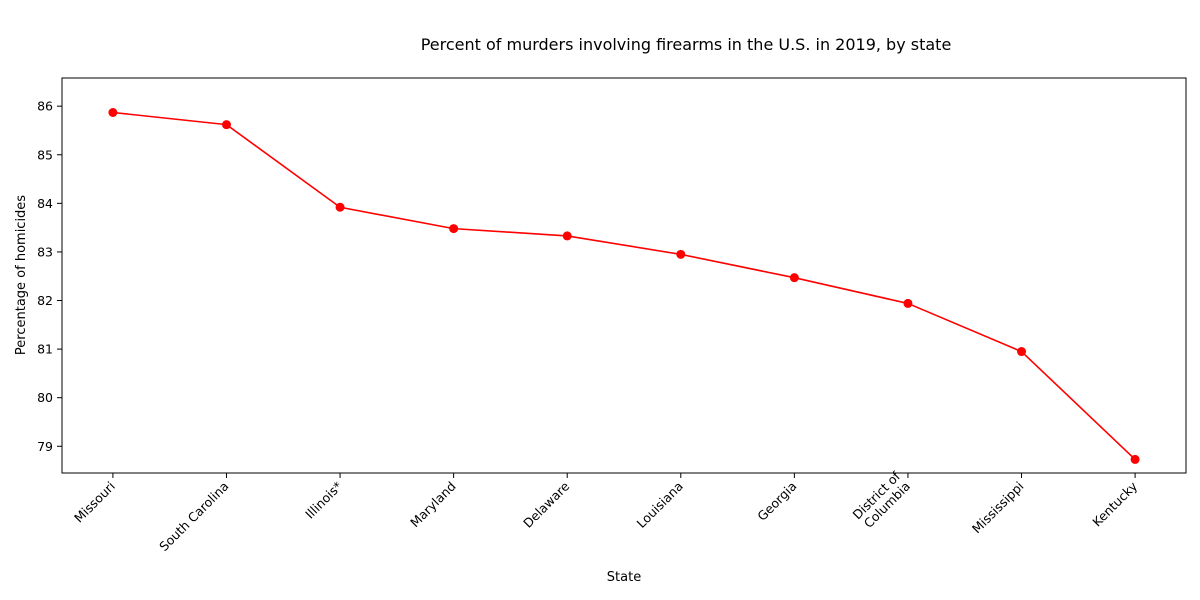  I want to click on y-tick-label: 80, so click(45, 397).